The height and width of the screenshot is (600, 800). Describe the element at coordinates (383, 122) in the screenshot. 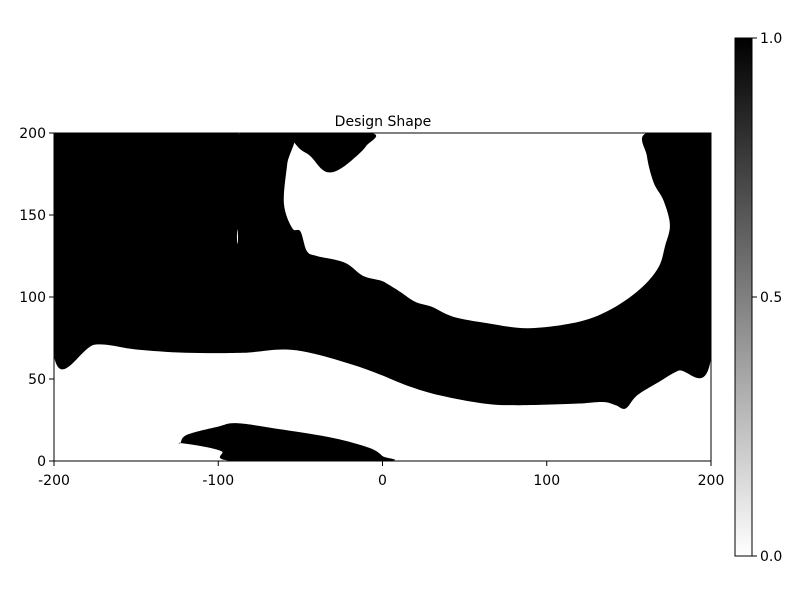

I see `chart-title: Design Shape` at that location.